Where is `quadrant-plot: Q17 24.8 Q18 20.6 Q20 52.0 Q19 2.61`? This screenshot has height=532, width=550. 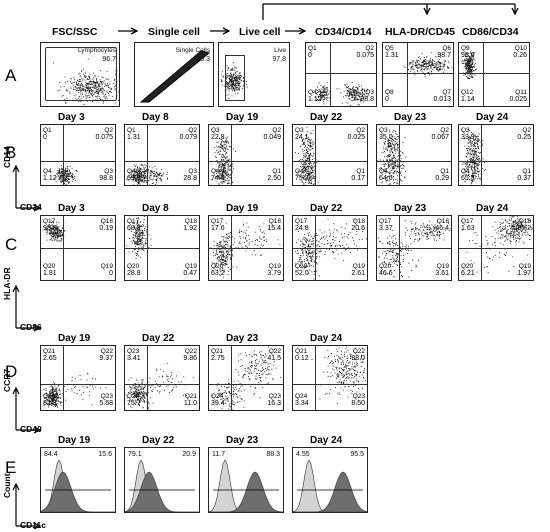 quadrant-plot: Q17 24.8 Q18 20.6 Q20 52.0 Q19 2.61 is located at coordinates (330, 248).